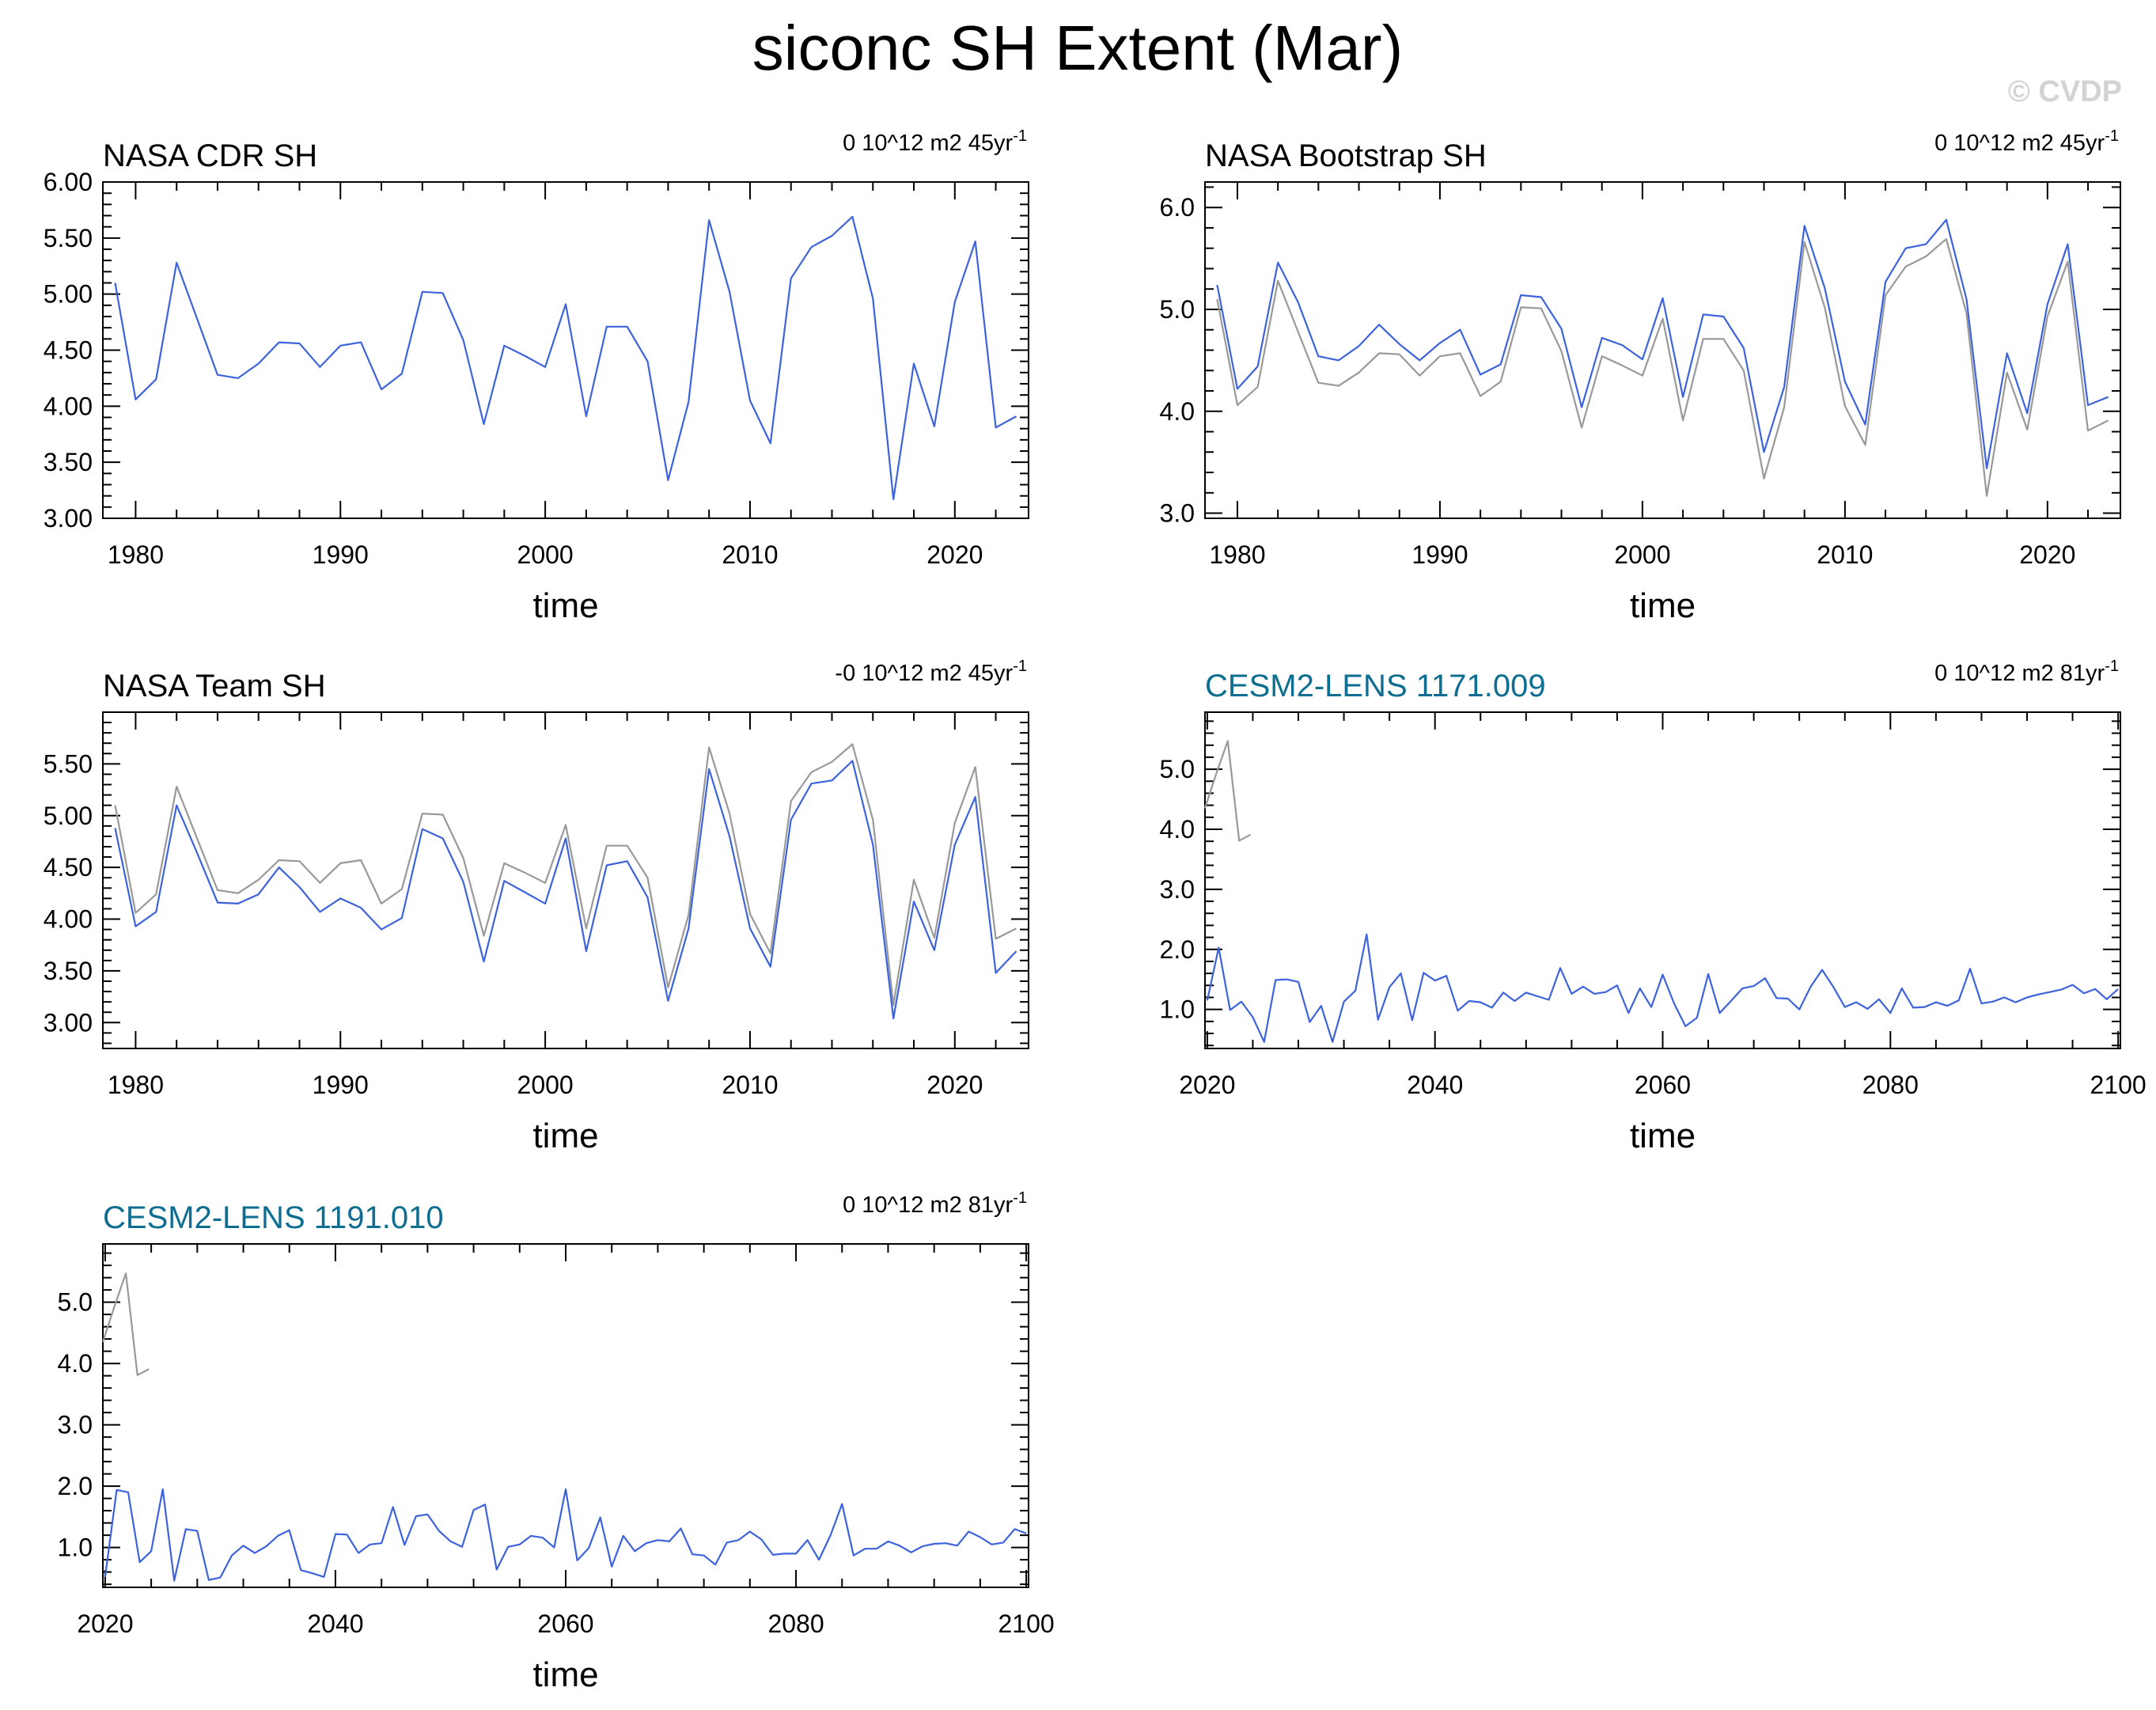  Describe the element at coordinates (1346, 156) in the screenshot. I see `panel-title: NASA Bootstrap SH` at that location.